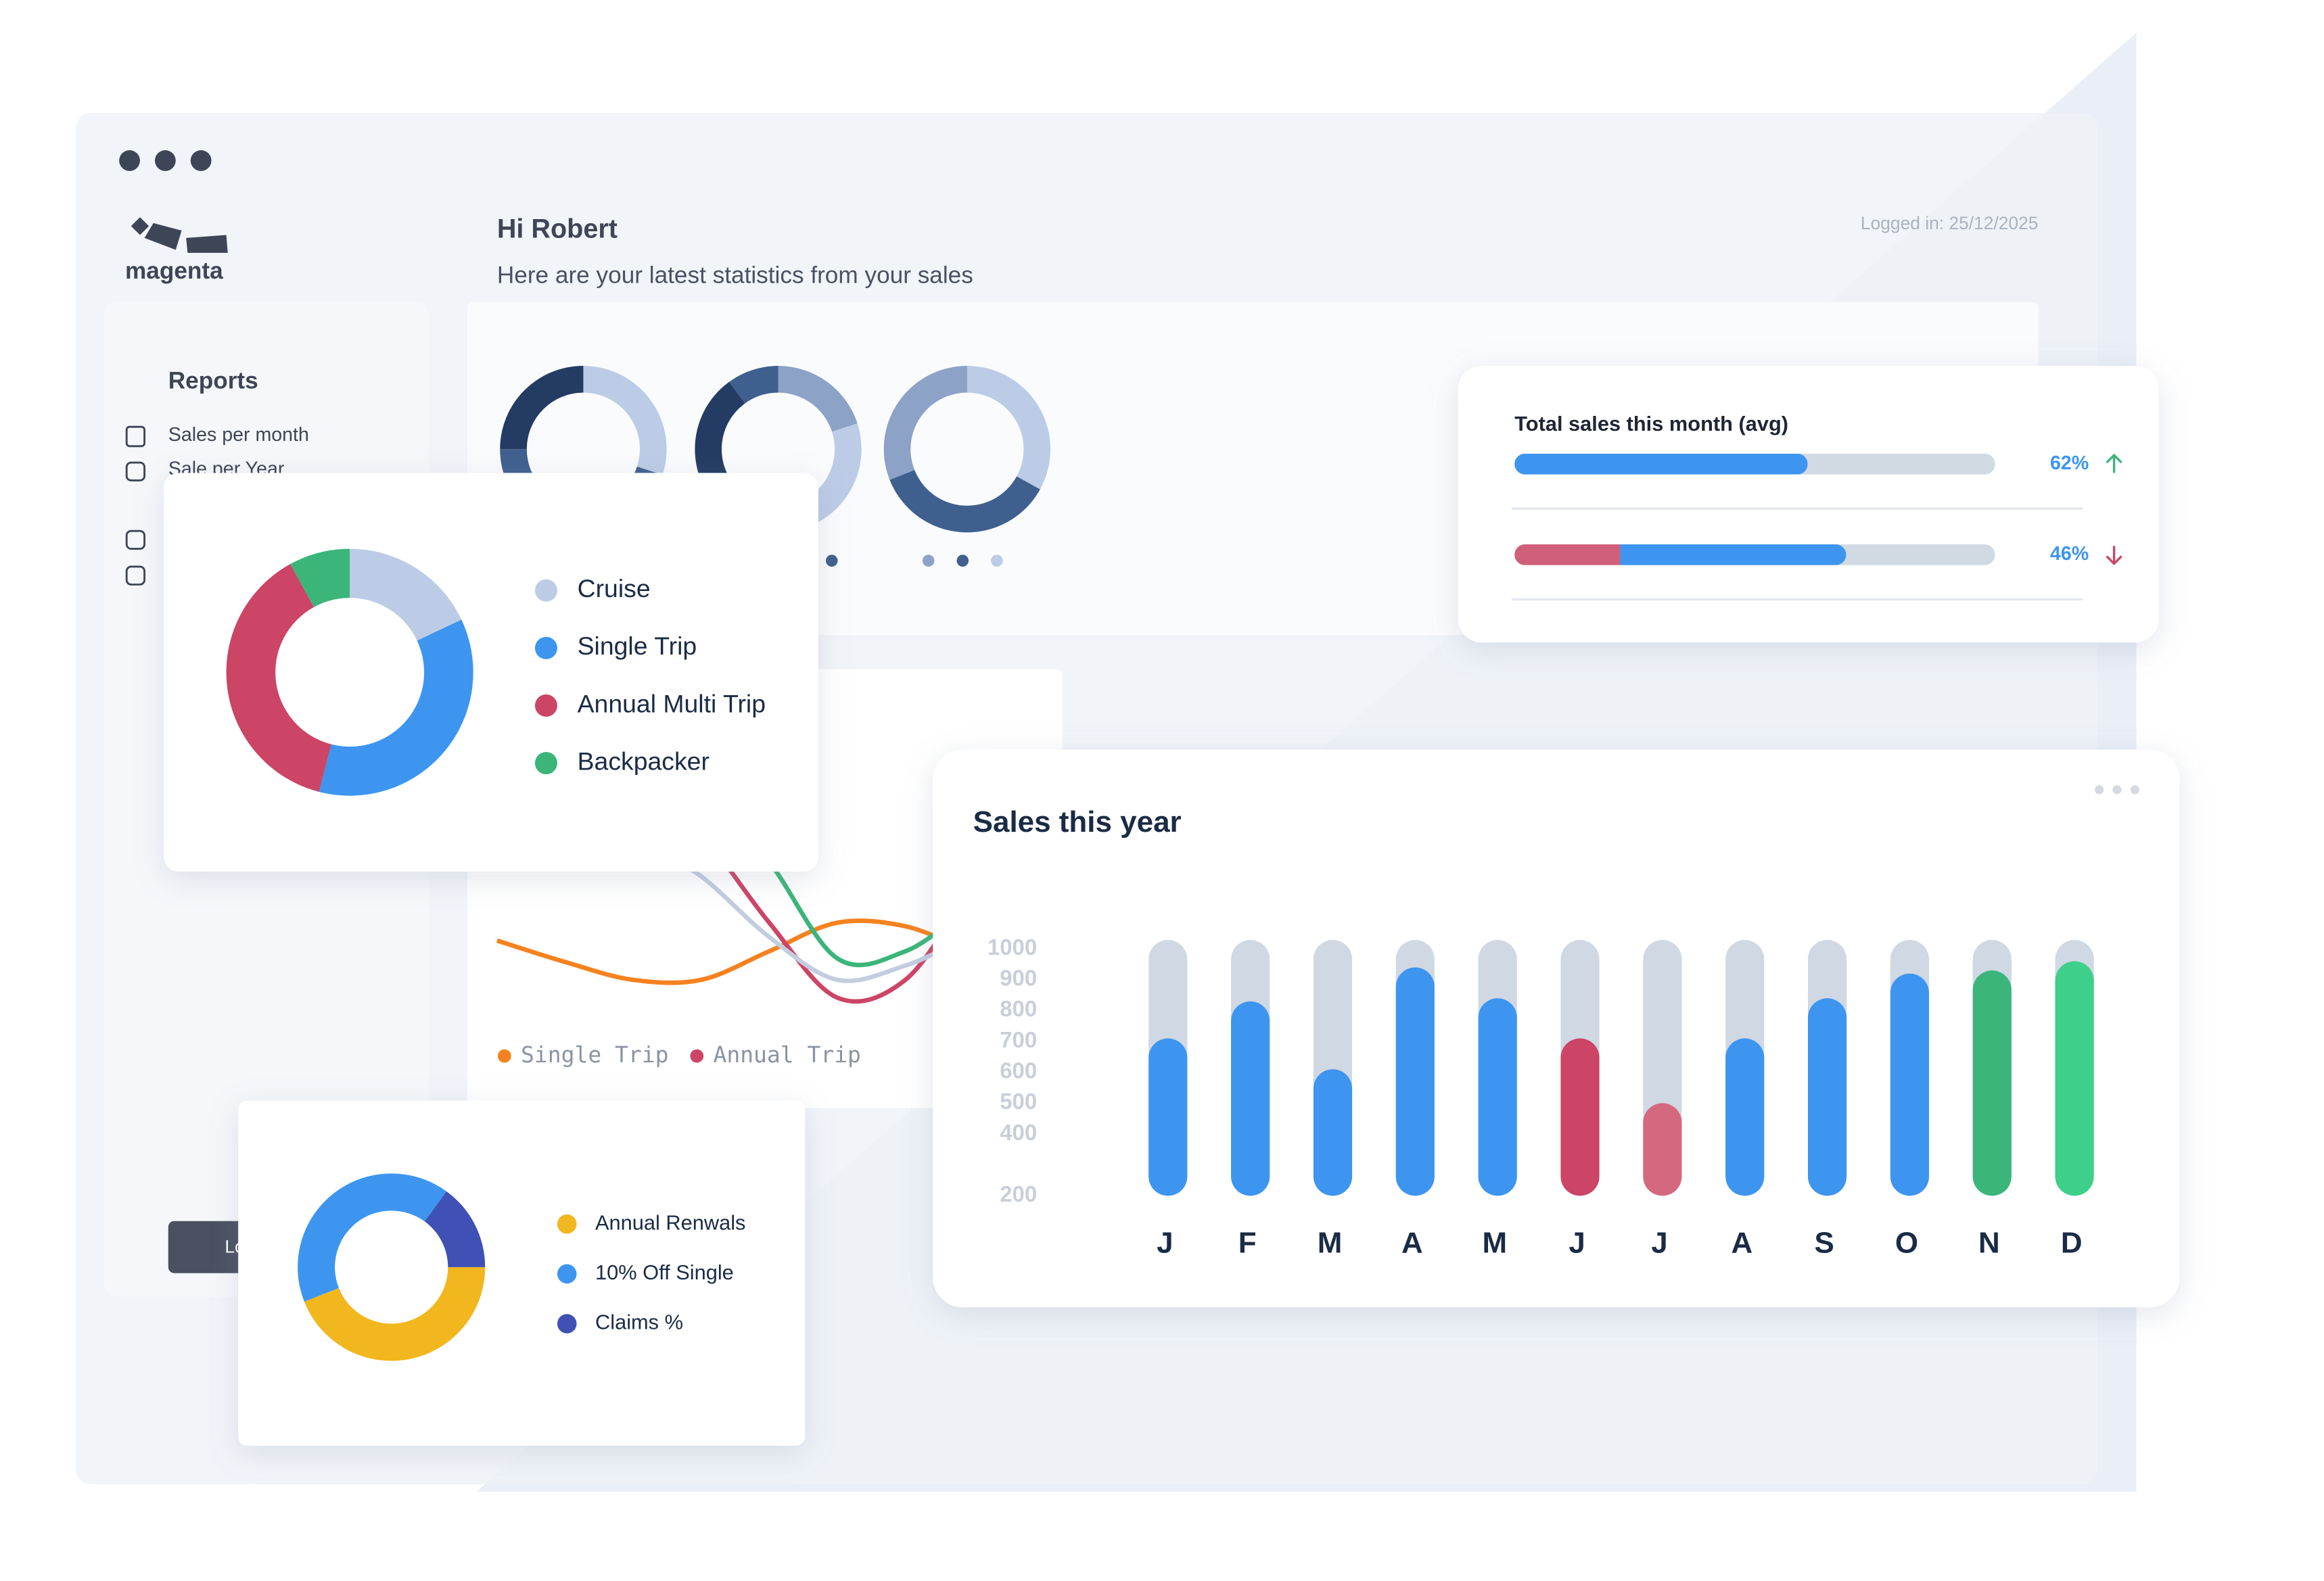 This screenshot has width=2324, height=1581. I want to click on sales-year-chart: 1000 900 800 700 600 500 400 200 J F M A M J J A S O N D, so click(1541, 1097).